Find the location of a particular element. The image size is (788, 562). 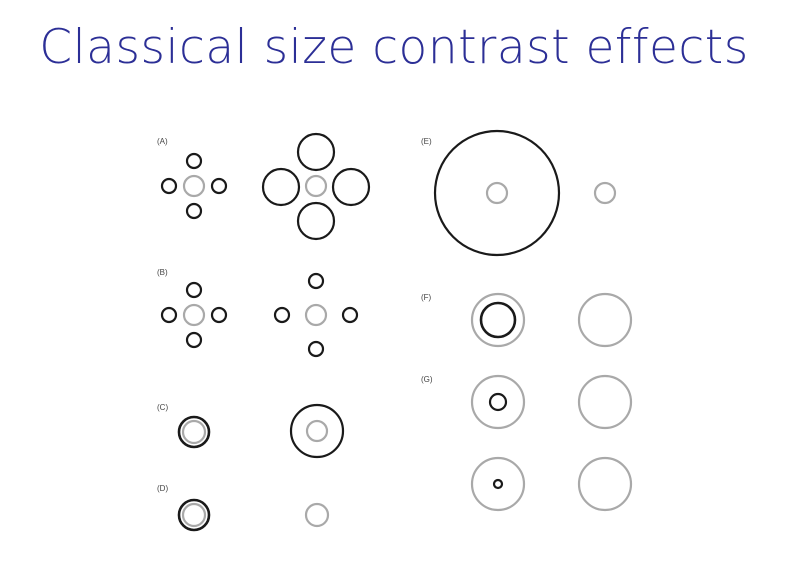

panel-g-top-right-display is located at coordinates (605, 402).